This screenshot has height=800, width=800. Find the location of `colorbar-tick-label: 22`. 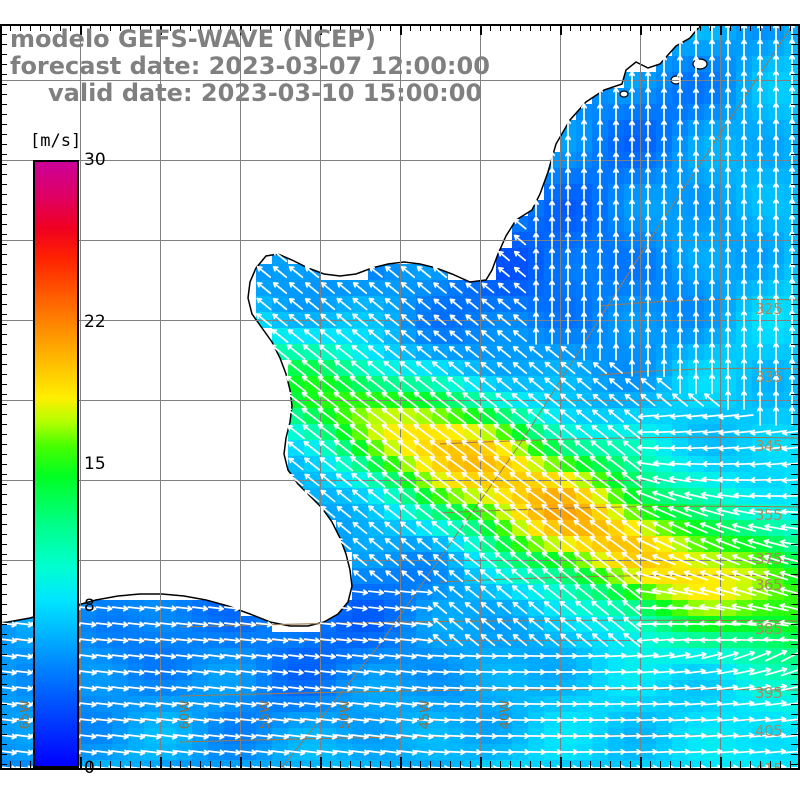

colorbar-tick-label: 22 is located at coordinates (95, 322).